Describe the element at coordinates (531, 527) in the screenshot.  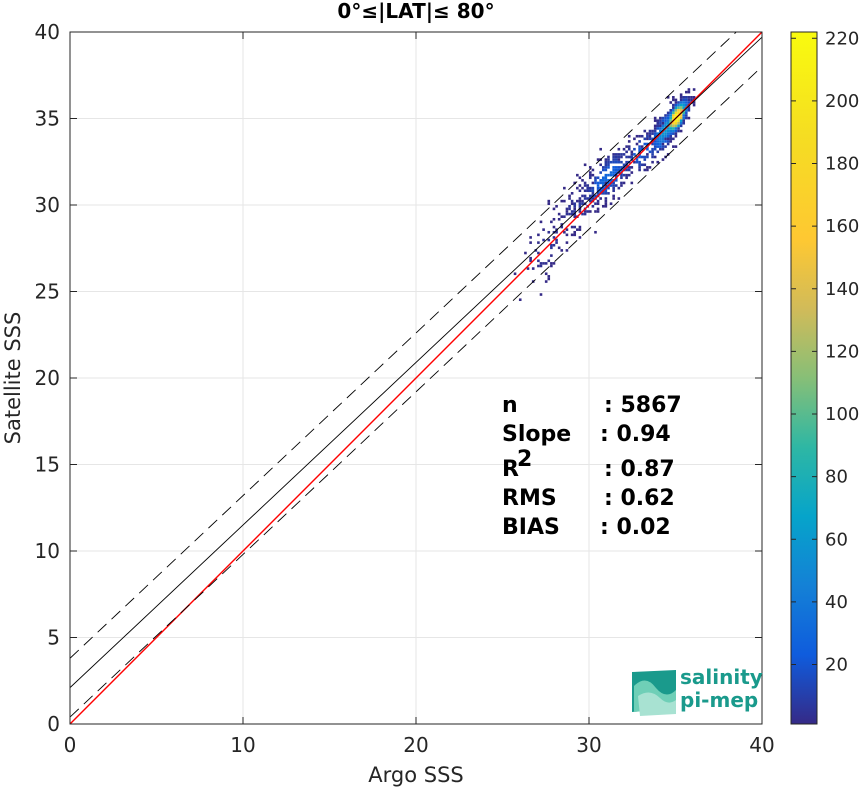
I see `stat-label: BIAS` at that location.